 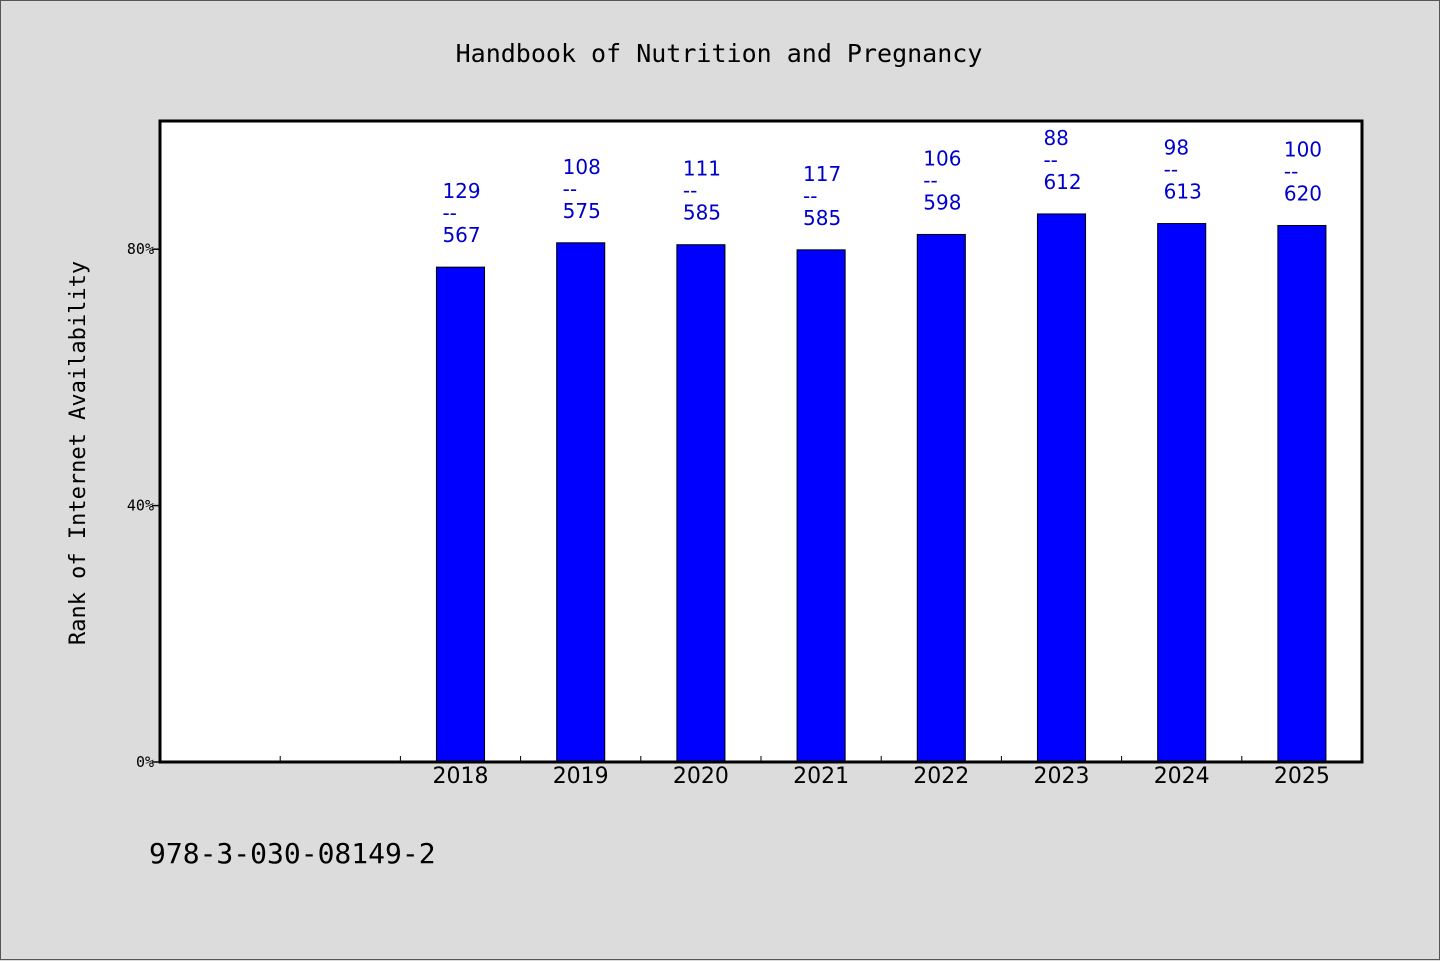 I want to click on bar-data-label: 98, so click(x=1176, y=148).